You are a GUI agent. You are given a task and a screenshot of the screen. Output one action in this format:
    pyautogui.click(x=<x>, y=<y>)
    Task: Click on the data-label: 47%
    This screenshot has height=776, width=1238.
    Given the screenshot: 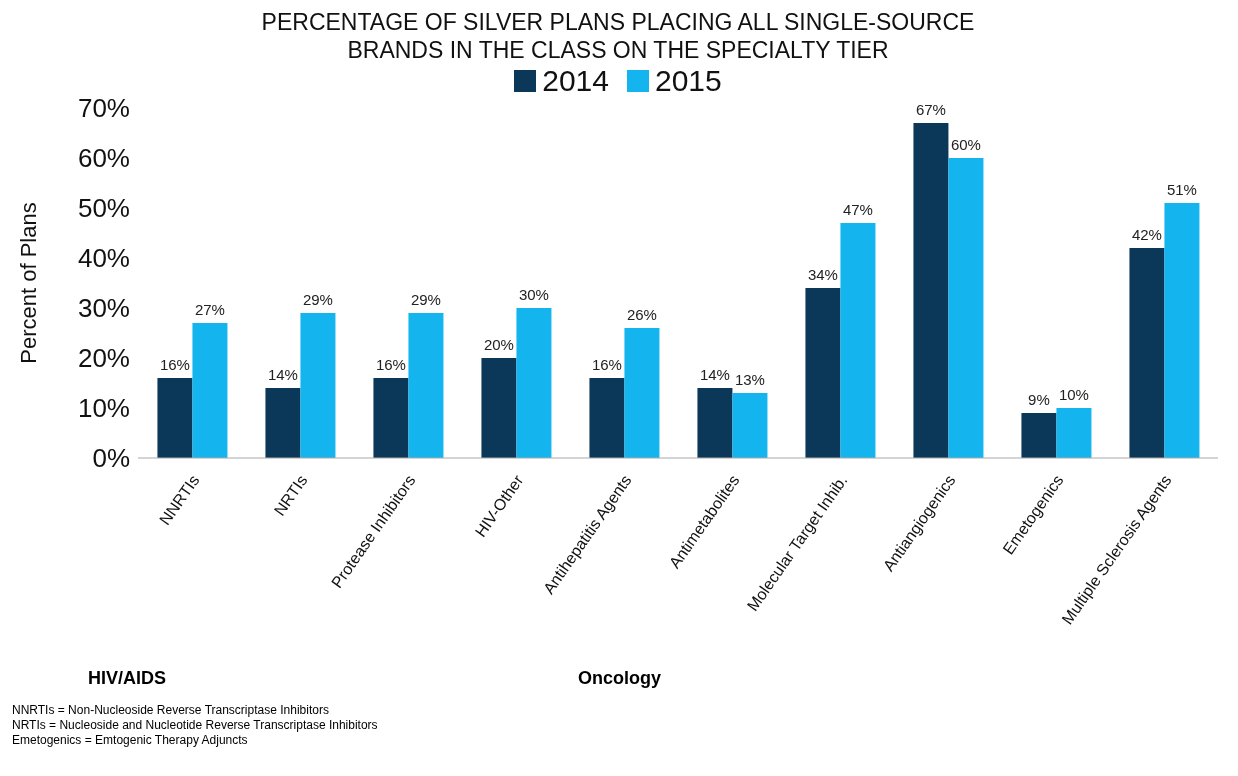 What is the action you would take?
    pyautogui.click(x=857, y=209)
    